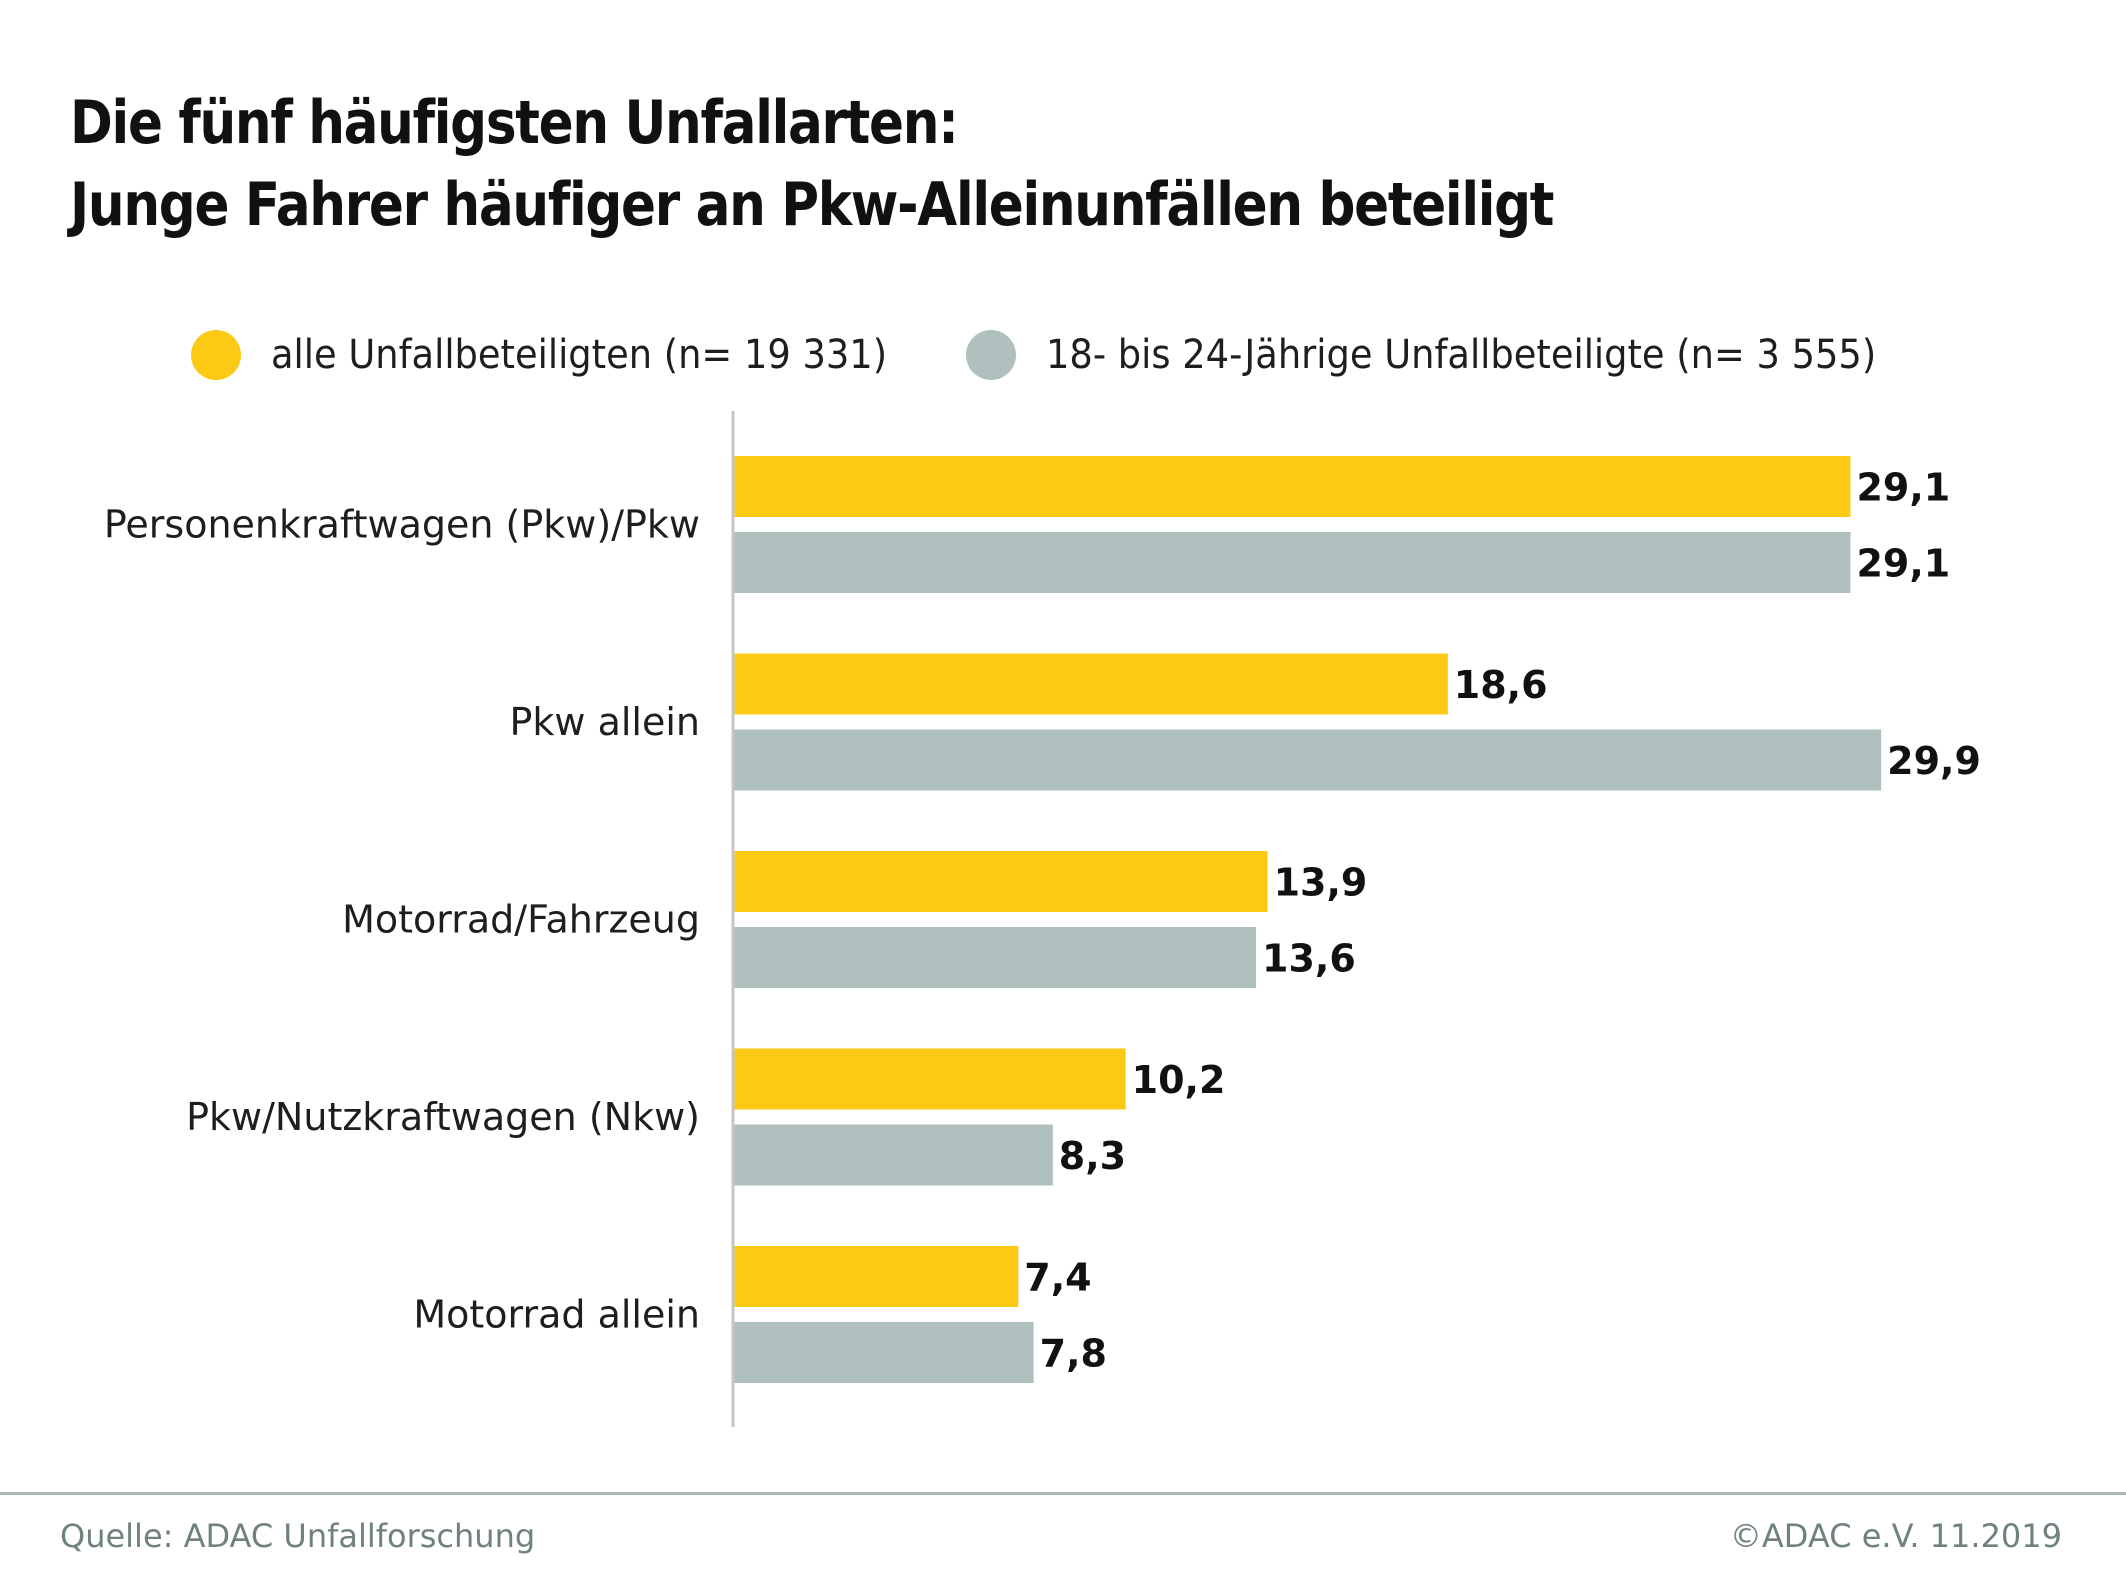 The width and height of the screenshot is (2126, 1594). What do you see at coordinates (1321, 883) in the screenshot?
I see `value-label: 13,9` at bounding box center [1321, 883].